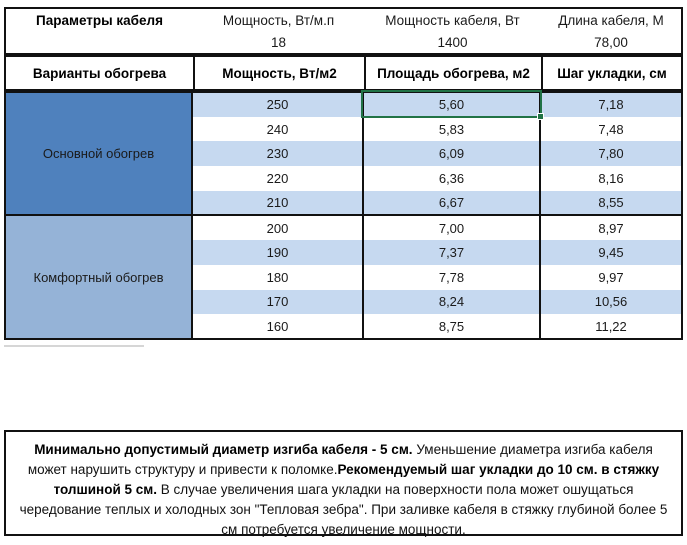 Image resolution: width=687 pixels, height=545 pixels. Describe the element at coordinates (451, 178) in the screenshot. I see `data-cell: 6,36` at that location.